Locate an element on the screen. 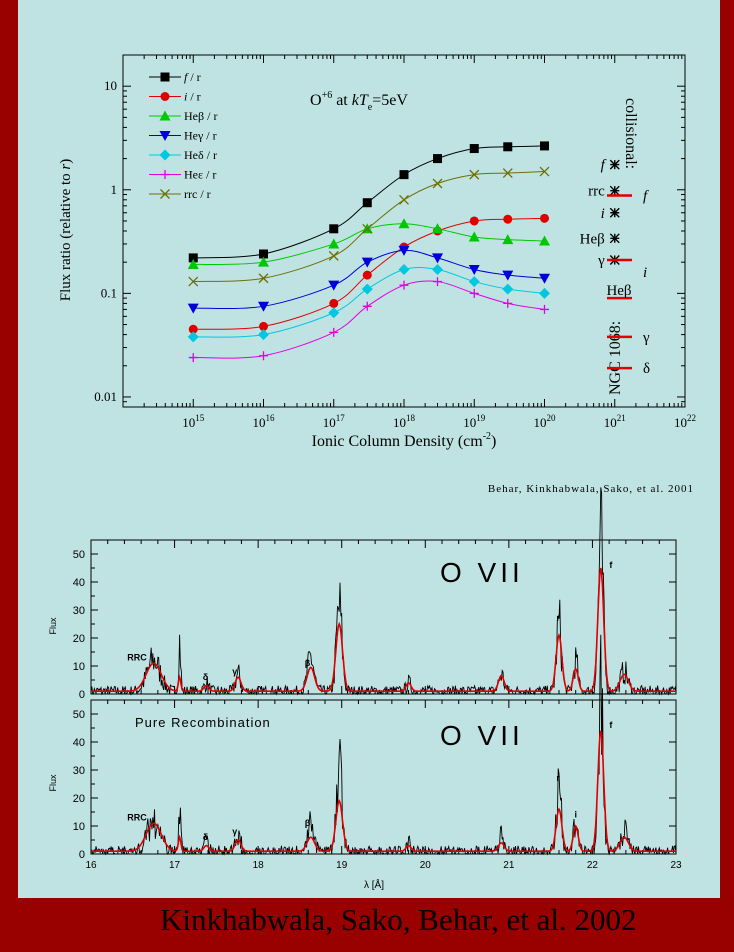  spectrum-model-line is located at coordinates (383, 629).